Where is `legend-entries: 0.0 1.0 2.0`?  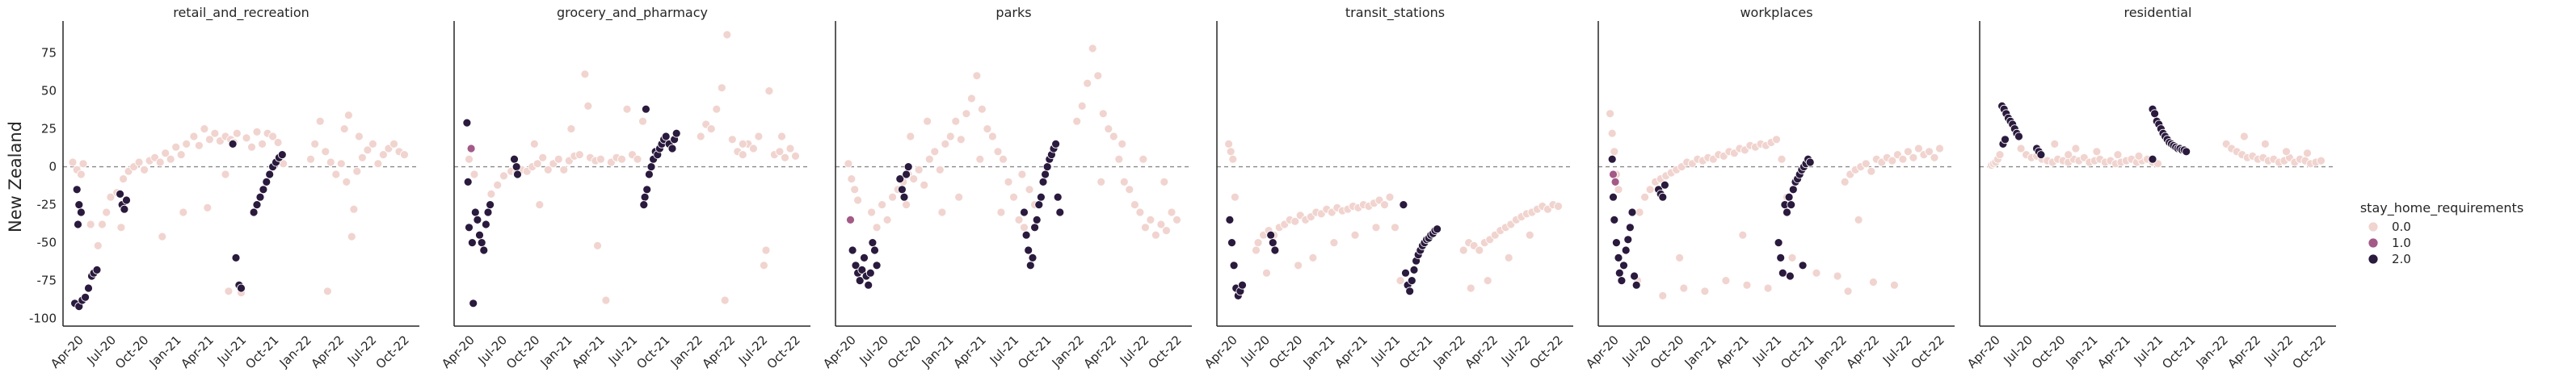
legend-entries: 0.0 1.0 2.0 is located at coordinates (2389, 243).